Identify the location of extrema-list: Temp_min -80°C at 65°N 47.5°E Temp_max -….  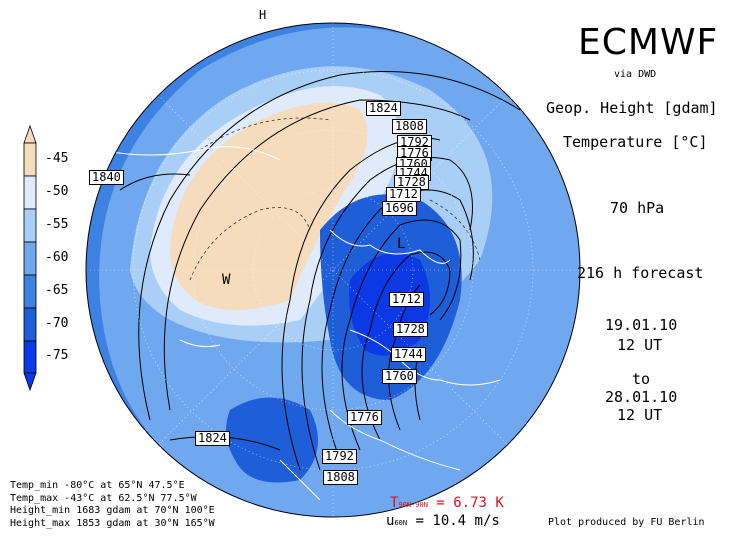
(112, 505).